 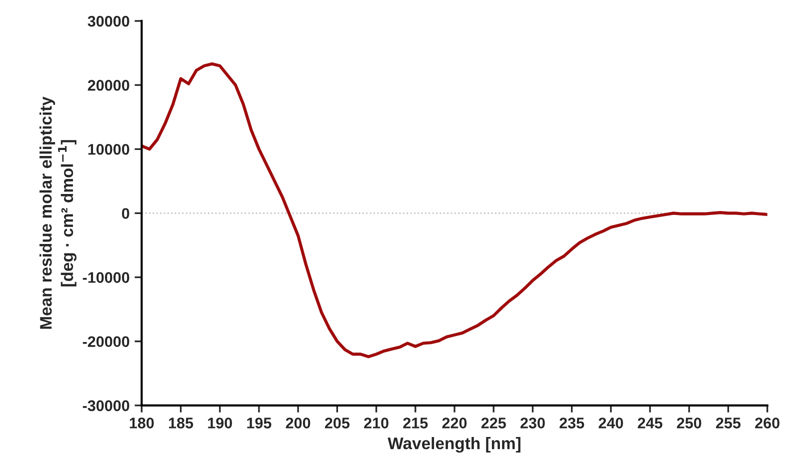 I want to click on x-tick-label: 230, so click(x=532, y=423).